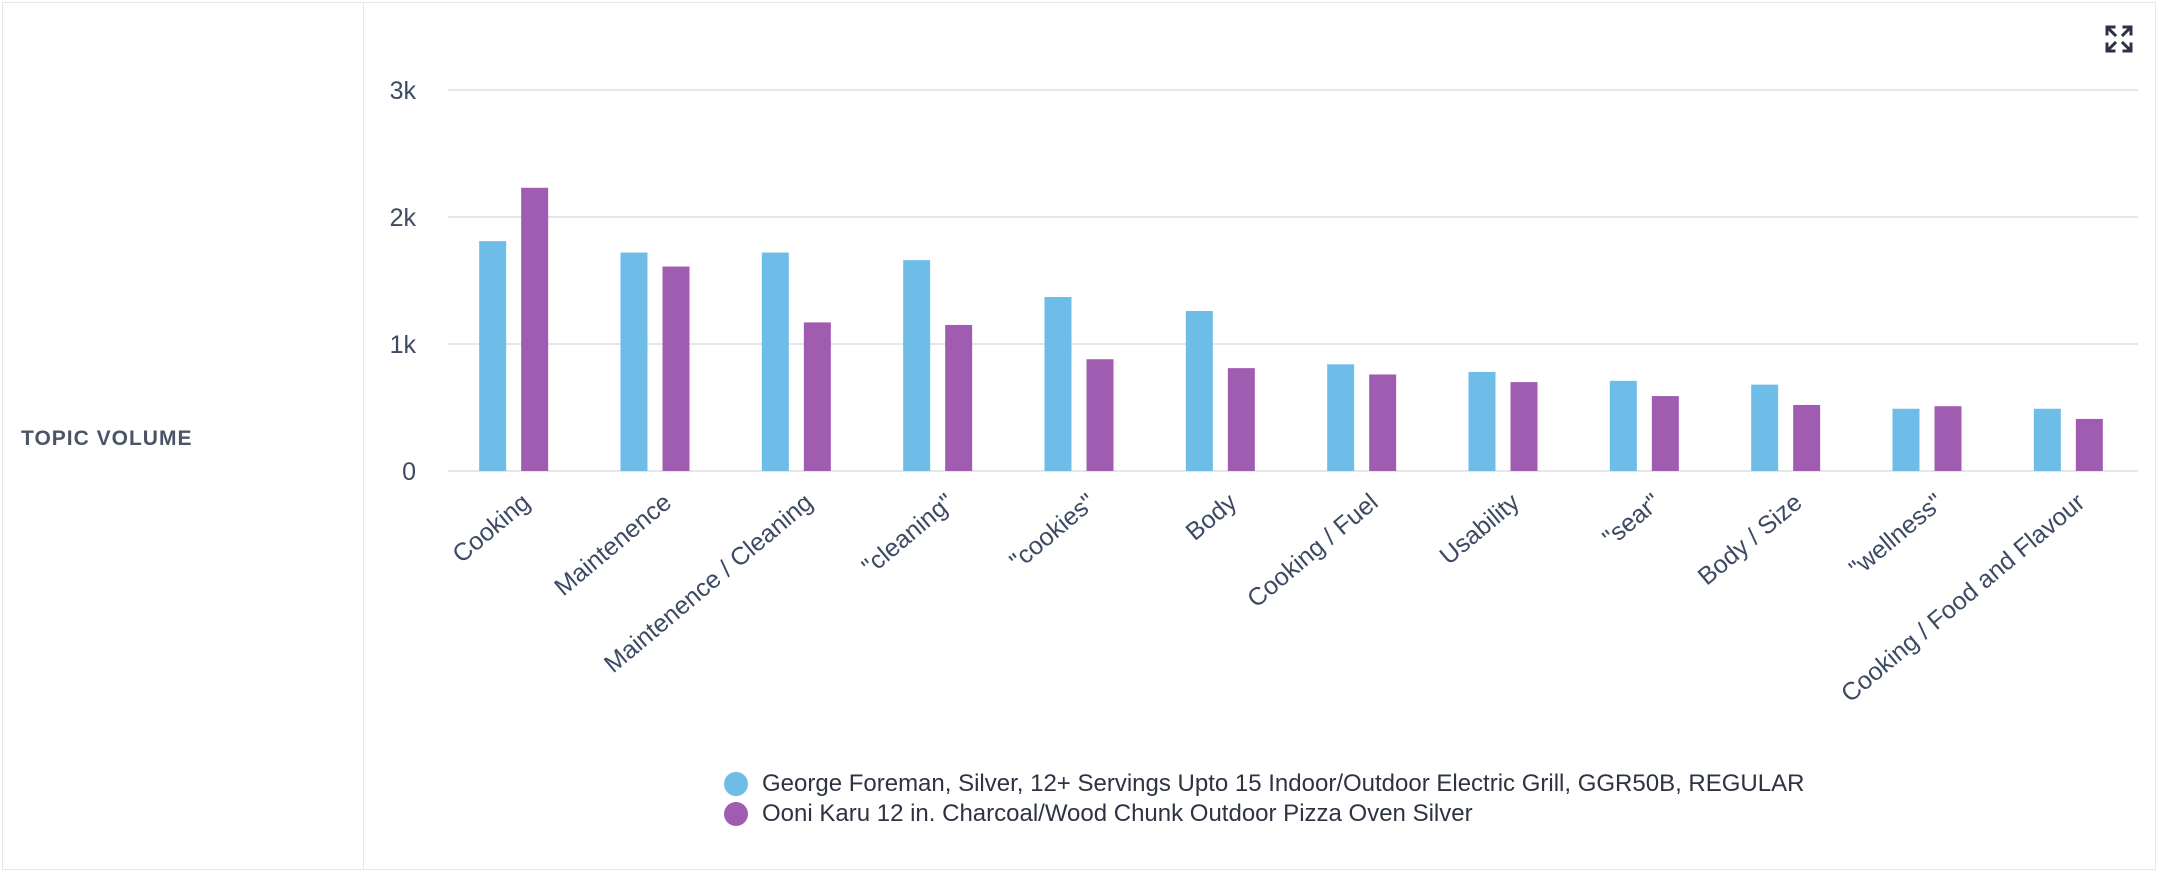  What do you see at coordinates (1896, 535) in the screenshot?
I see `x-tick-label: "wellness"` at bounding box center [1896, 535].